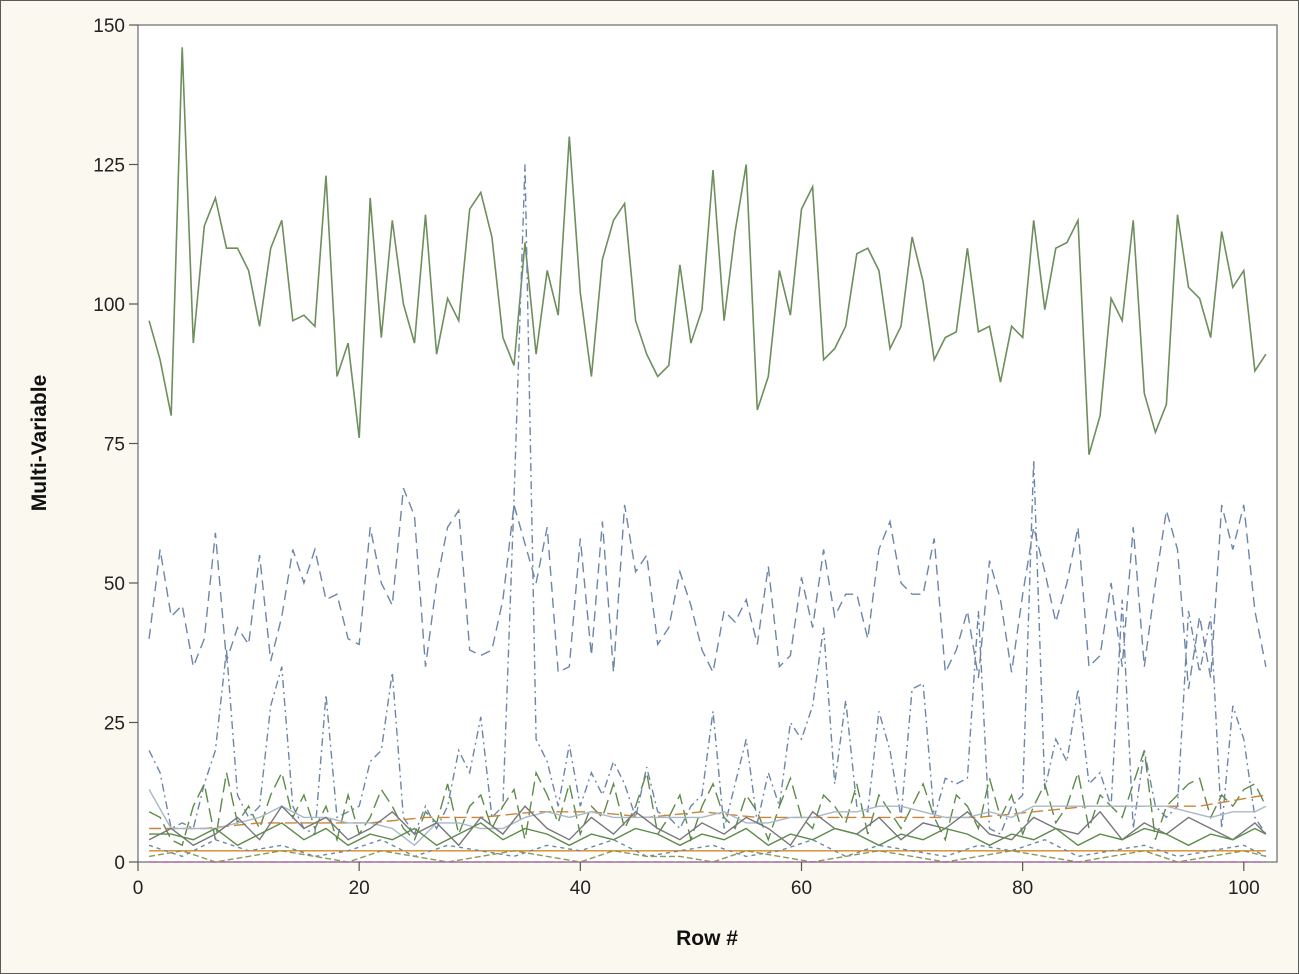 Image resolution: width=1299 pixels, height=974 pixels. What do you see at coordinates (109, 166) in the screenshot?
I see `y-tick-label: 125` at bounding box center [109, 166].